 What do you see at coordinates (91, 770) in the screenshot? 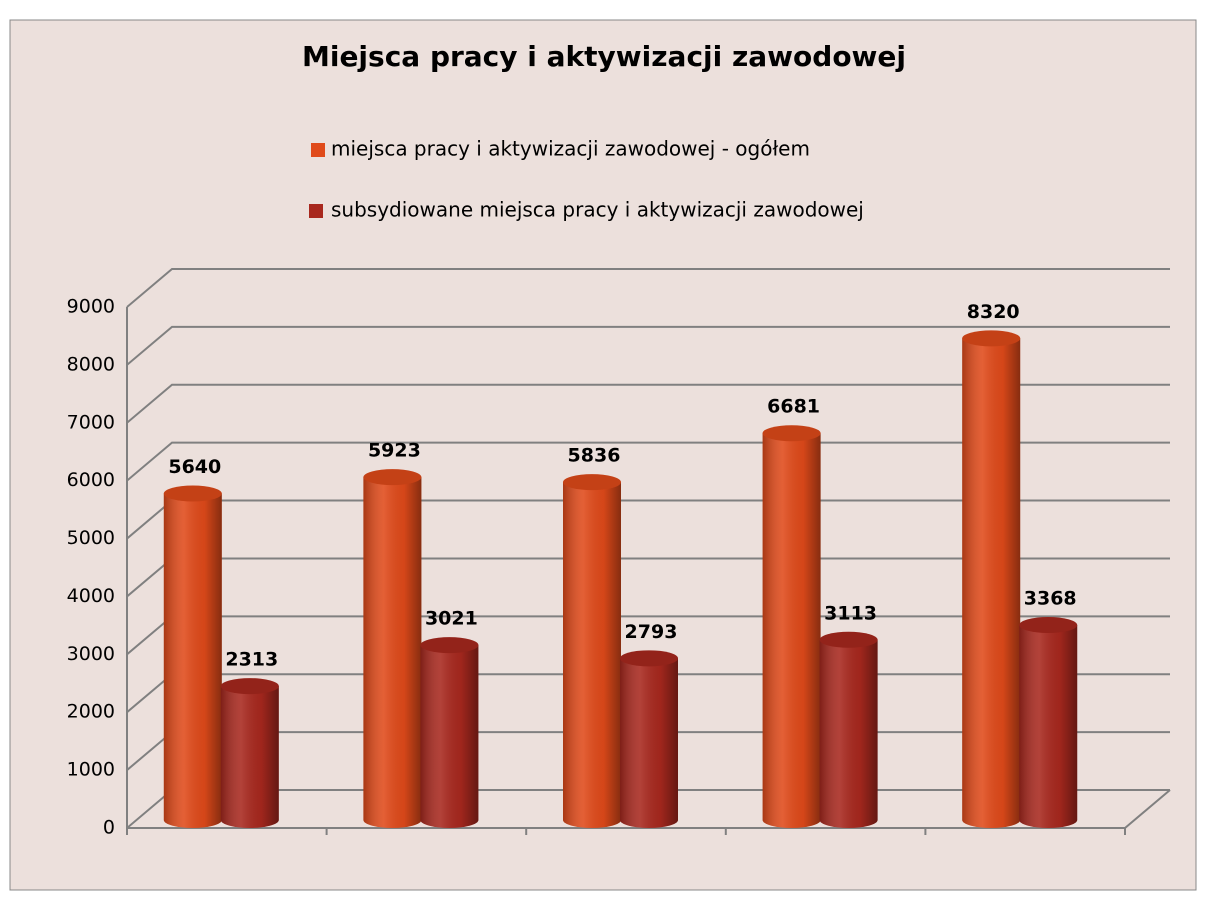
I see `y-tick-label: 1000` at bounding box center [91, 770].